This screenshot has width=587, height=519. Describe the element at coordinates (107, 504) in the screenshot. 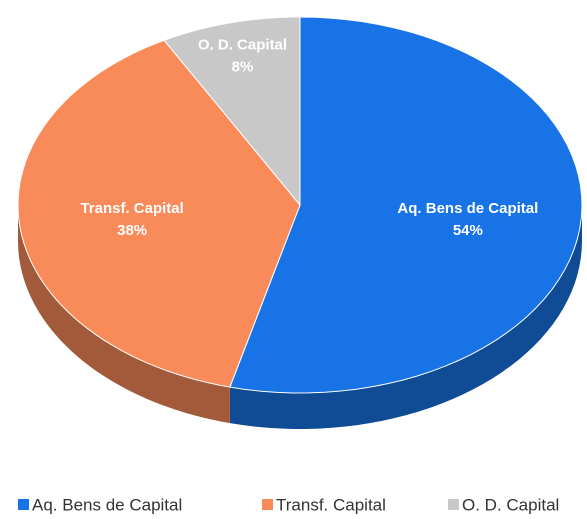

I see `legend-label: Aq. Bens de Capital` at that location.